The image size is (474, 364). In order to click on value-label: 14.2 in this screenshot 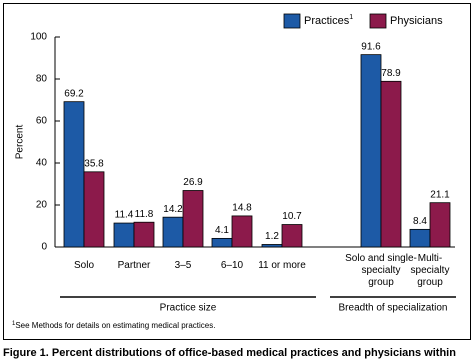, I will do `click(173, 209)`.